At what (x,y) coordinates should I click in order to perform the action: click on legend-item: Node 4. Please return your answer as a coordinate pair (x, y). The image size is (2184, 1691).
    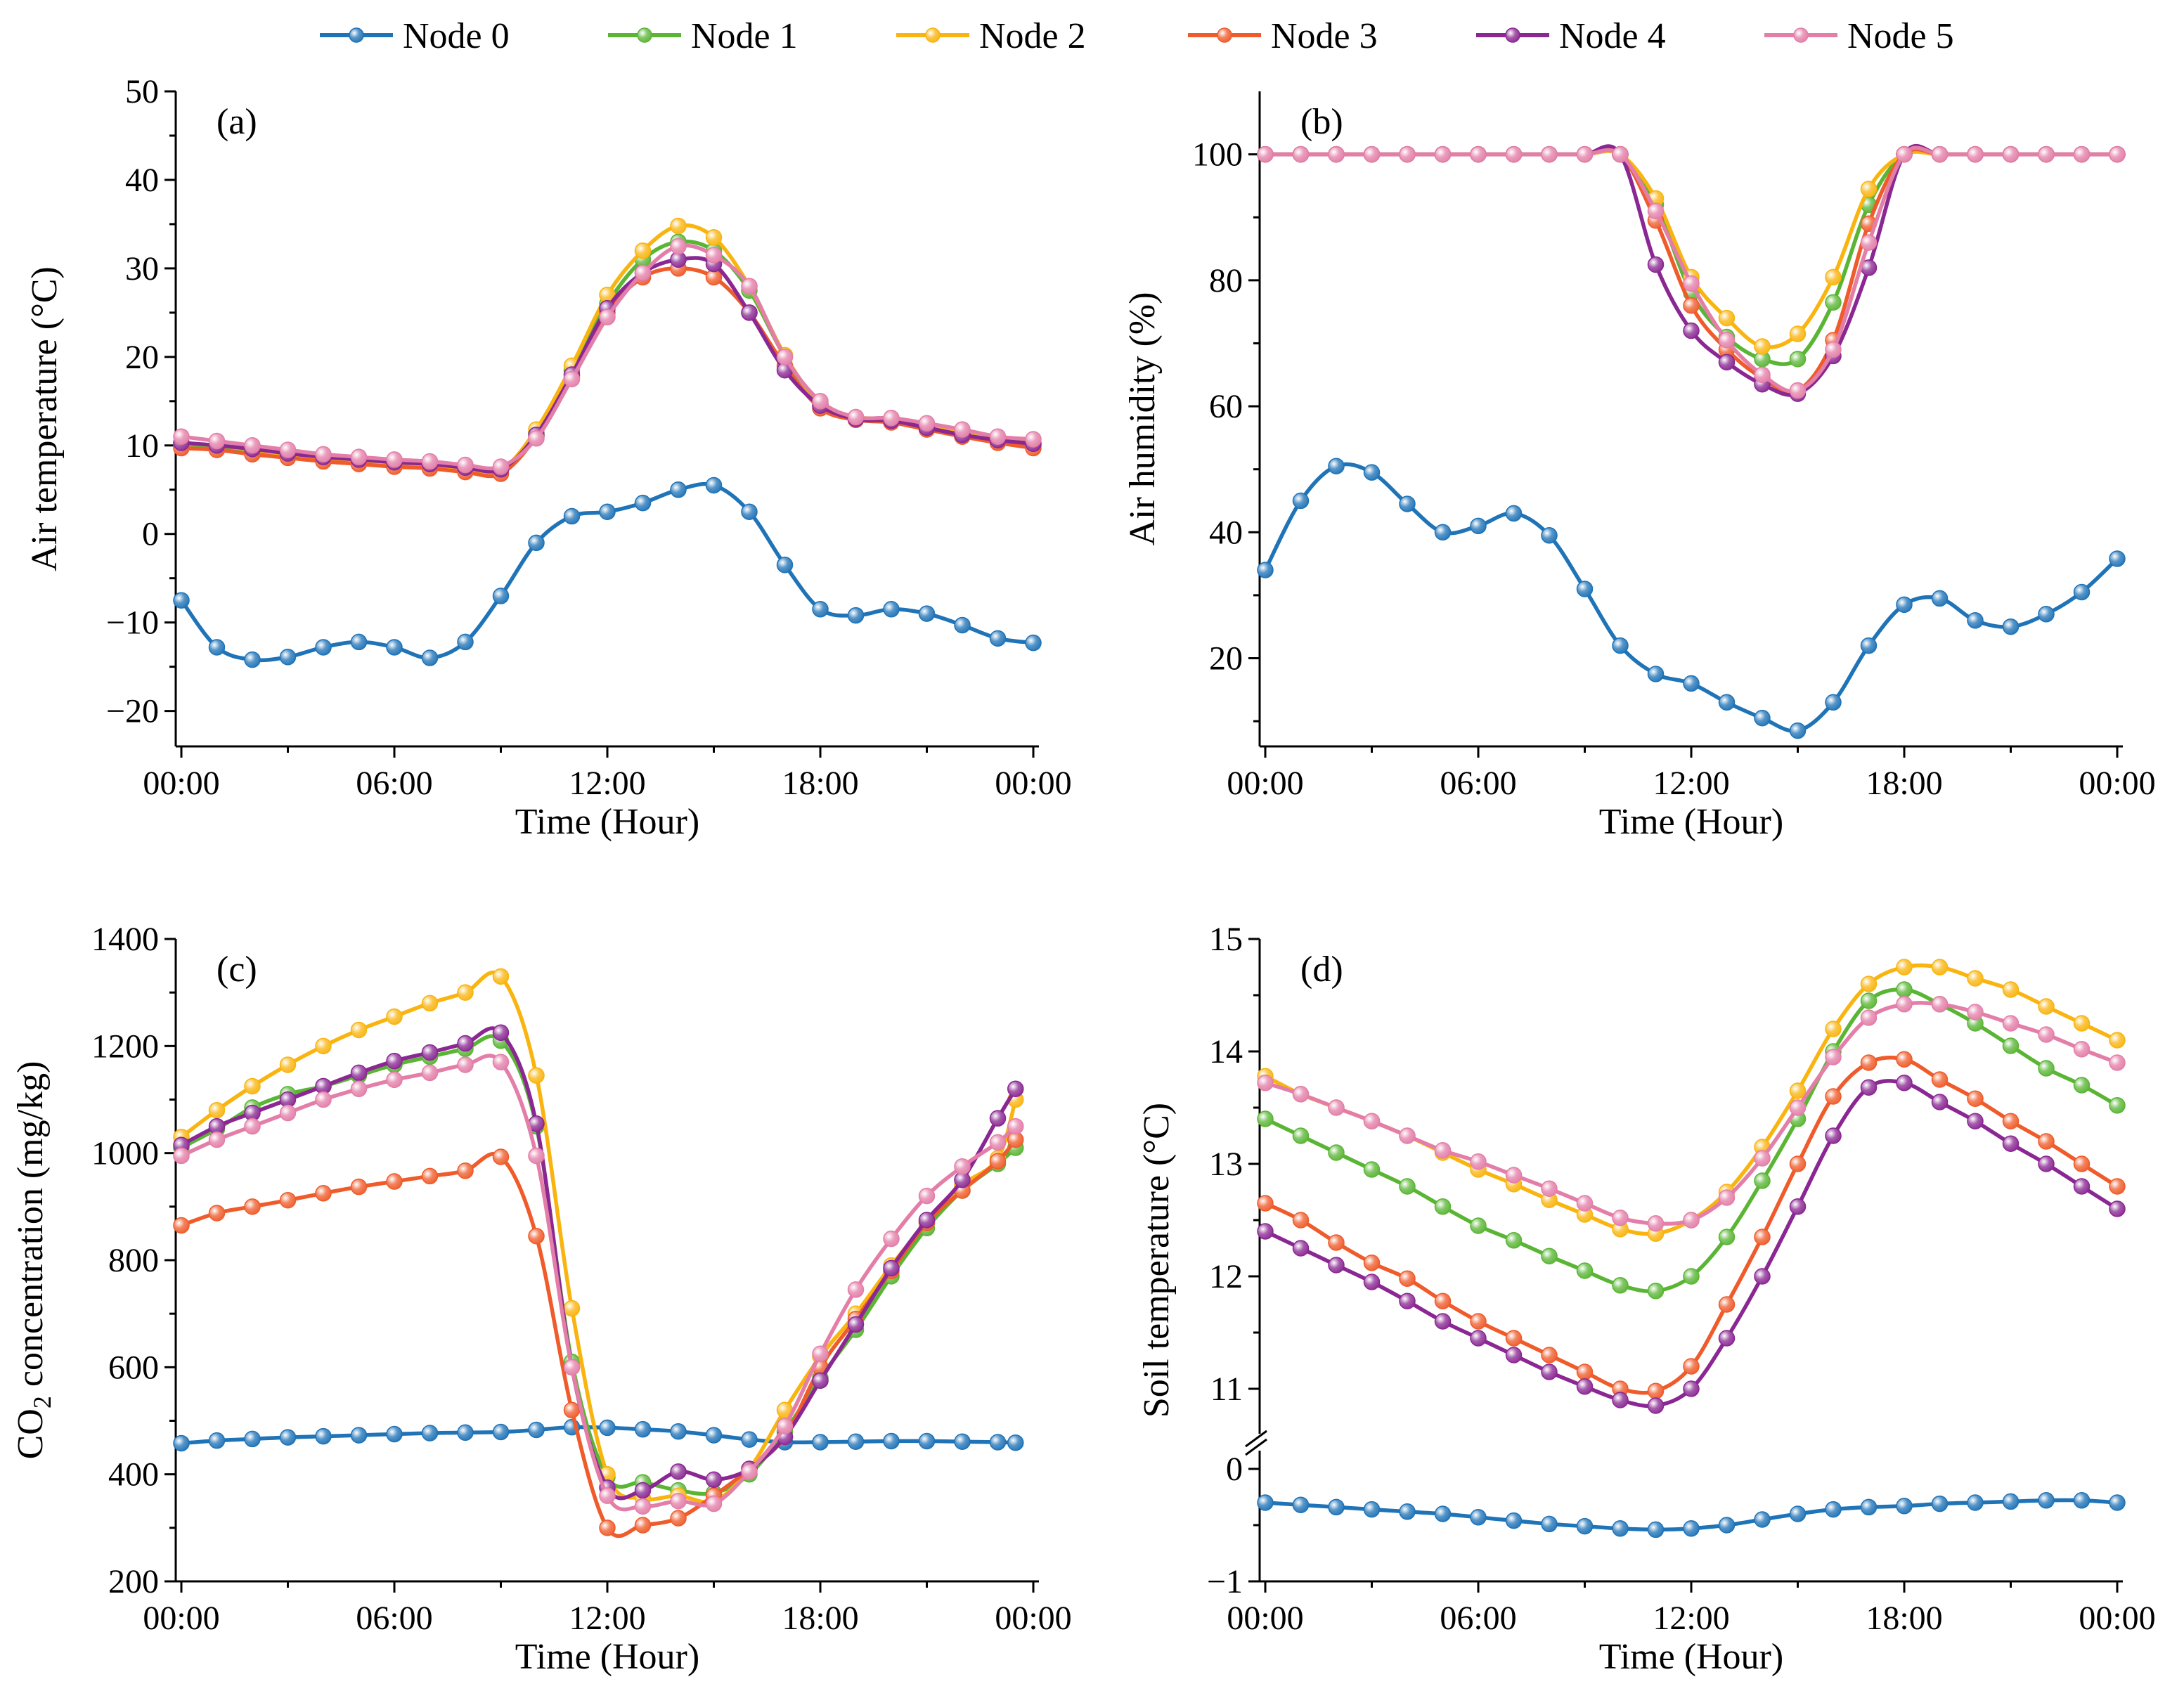
    Looking at the image, I should click on (1571, 36).